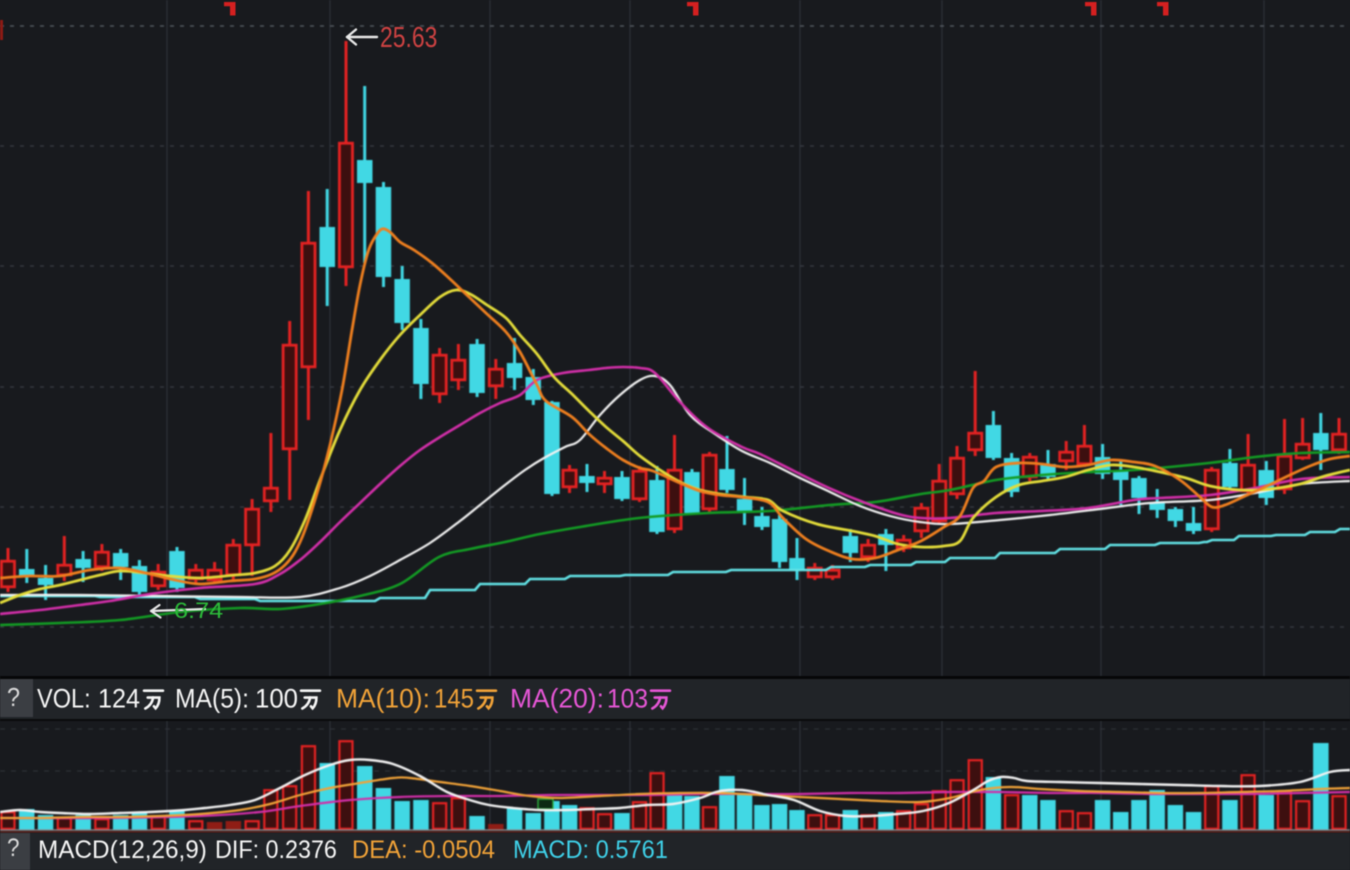  Describe the element at coordinates (122, 850) in the screenshot. I see `svg-text: MACD(12,26,9)` at that location.